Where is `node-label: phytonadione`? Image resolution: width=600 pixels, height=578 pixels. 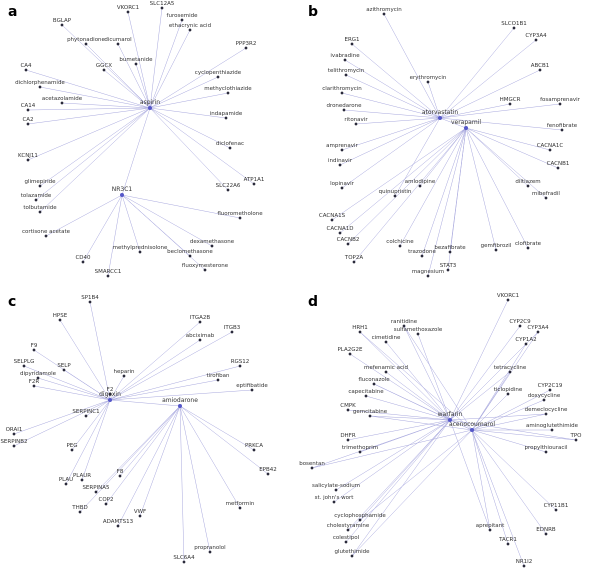
node-label: phytonadione is located at coordinates (86, 40).